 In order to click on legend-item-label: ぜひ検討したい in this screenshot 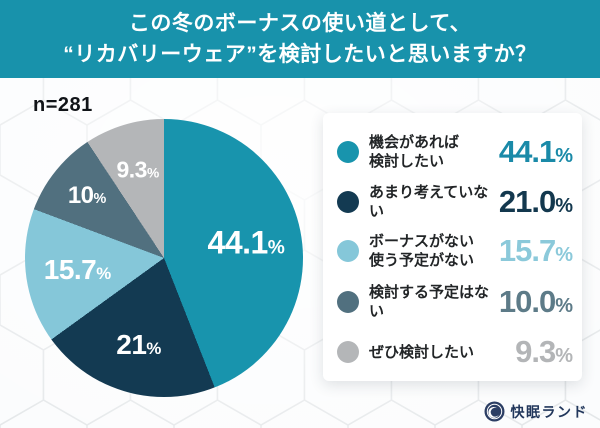, I will do `click(442, 352)`.